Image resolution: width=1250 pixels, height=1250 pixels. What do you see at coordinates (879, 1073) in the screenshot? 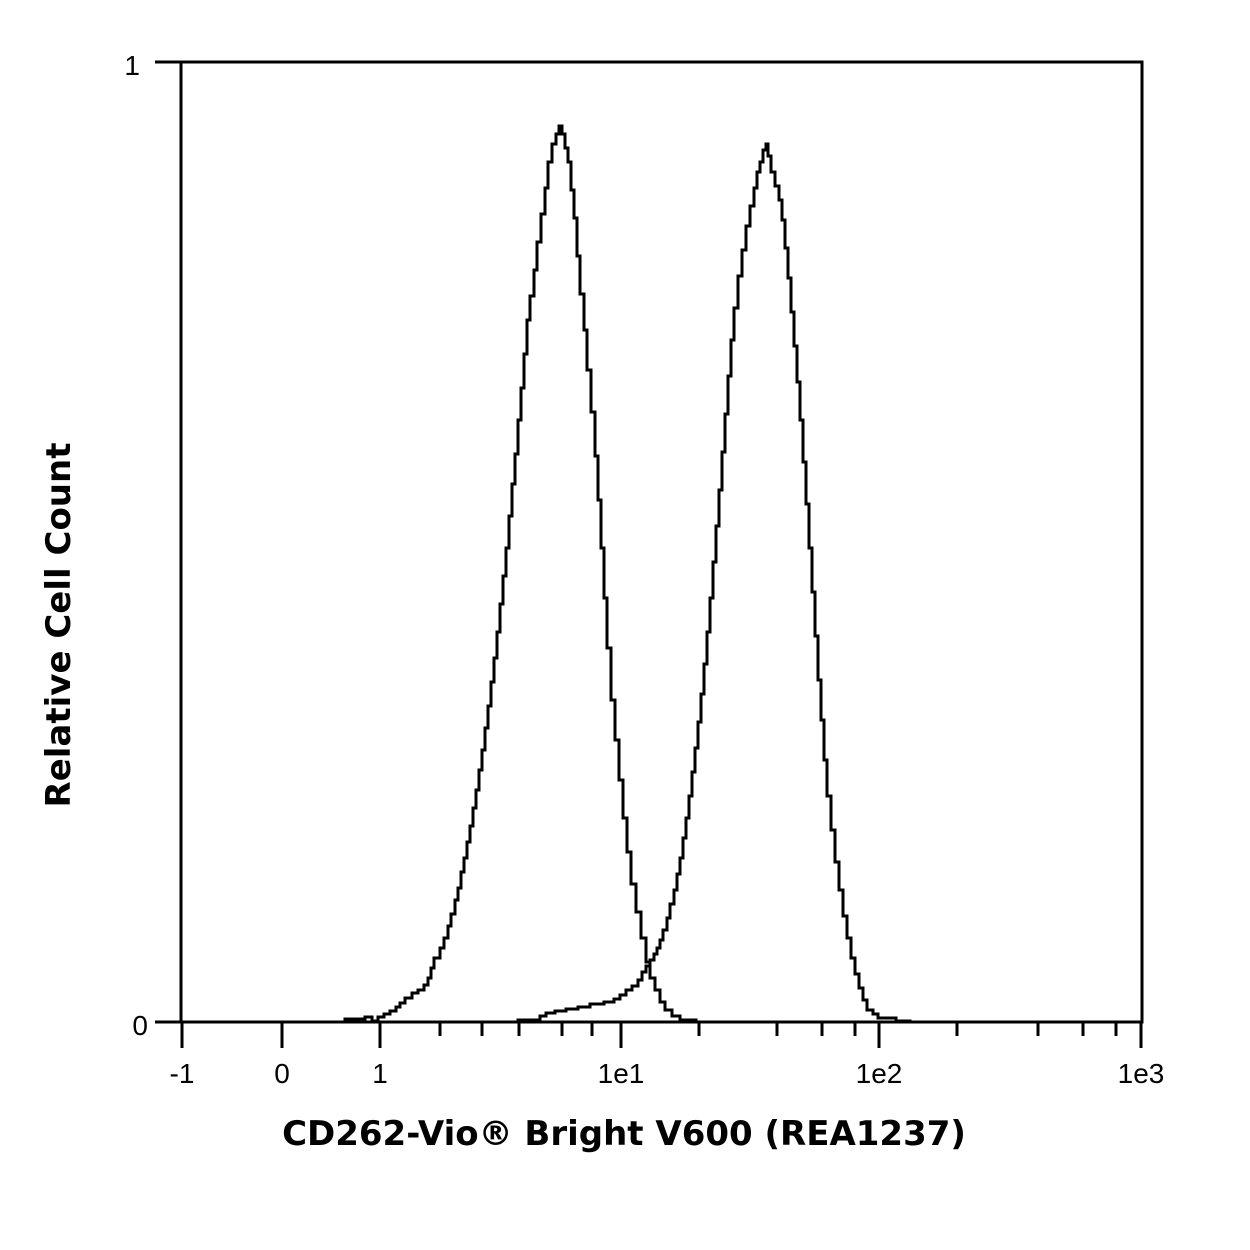
I see `x-tick-label: 1e2` at bounding box center [879, 1073].